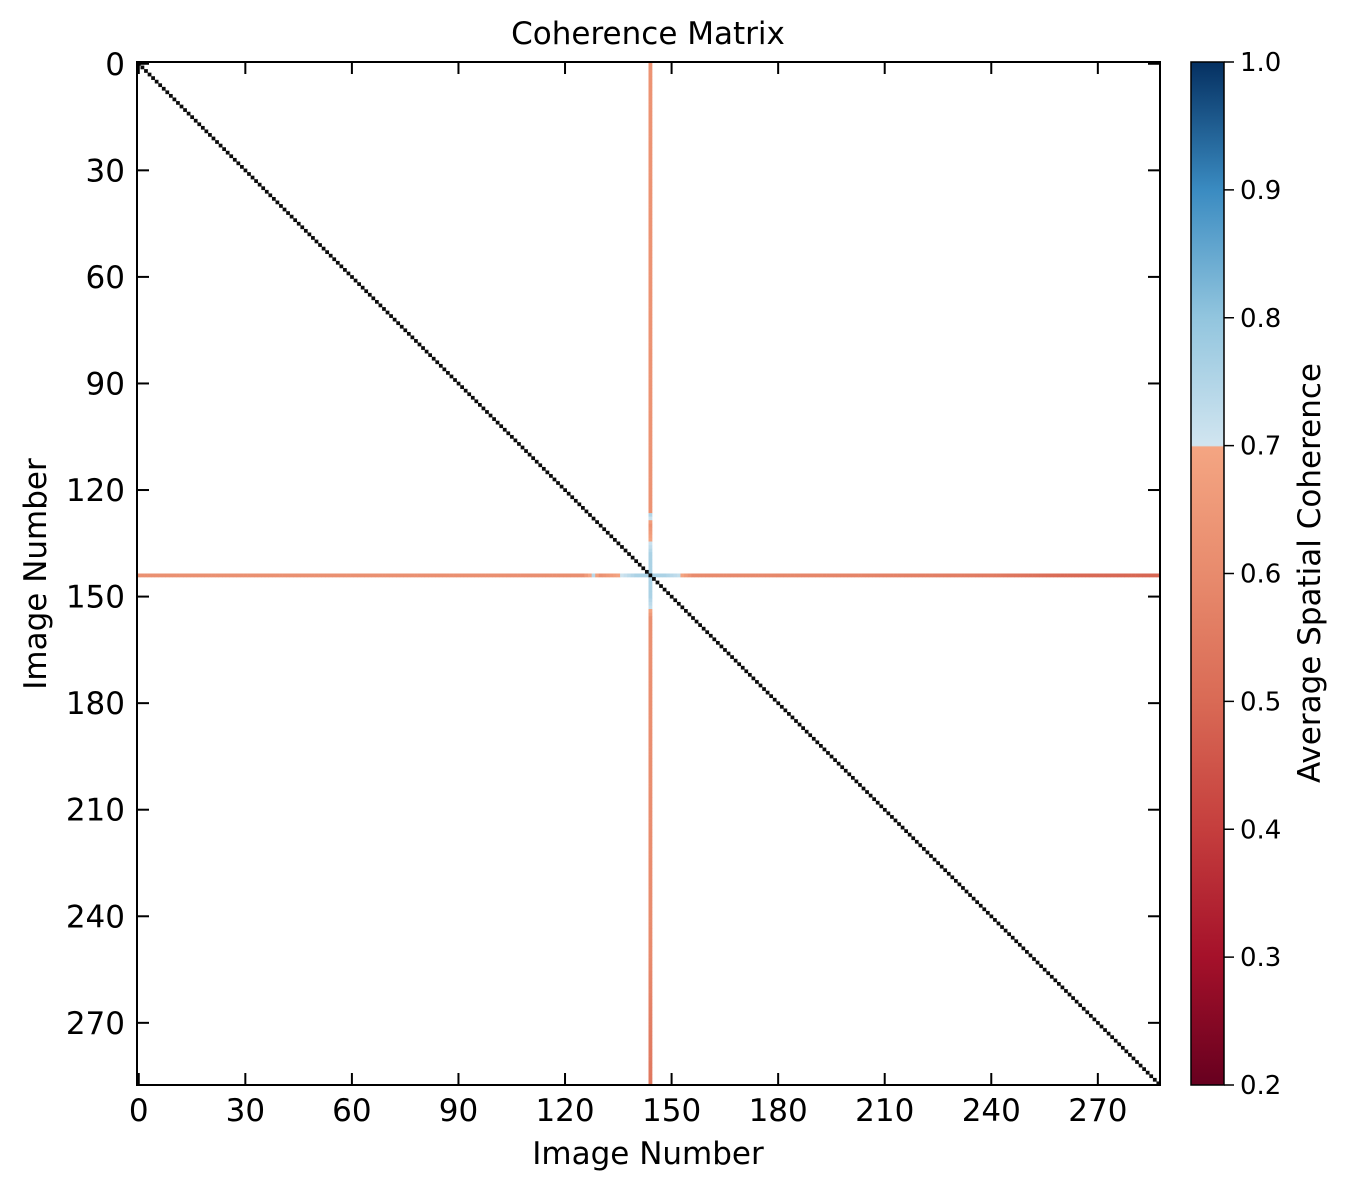 This screenshot has height=1192, width=1349. Describe the element at coordinates (1260, 830) in the screenshot. I see `colorbar-tick-label: 0.4` at that location.